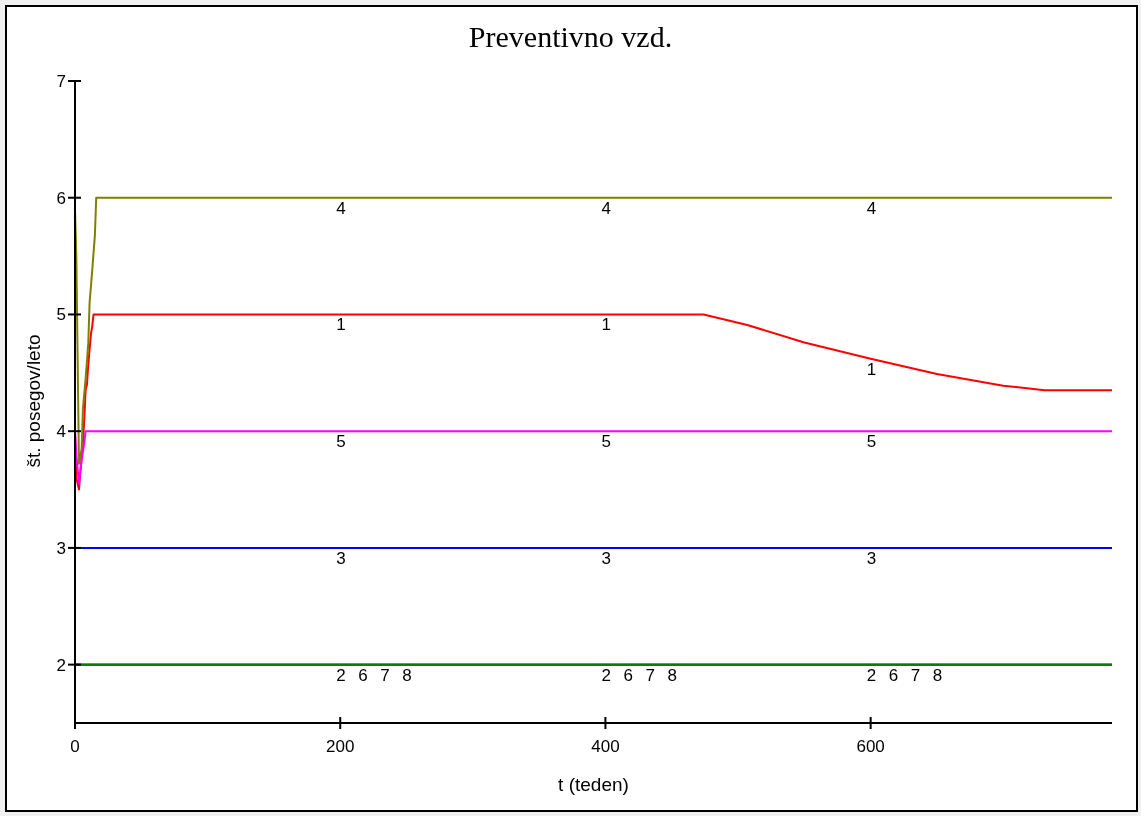  I want to click on series-label: 4, so click(341, 208).